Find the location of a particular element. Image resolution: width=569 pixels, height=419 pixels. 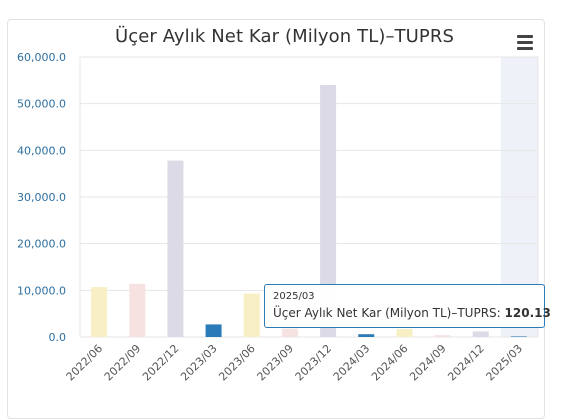

x-tick-label: 2022/09 is located at coordinates (123, 363).